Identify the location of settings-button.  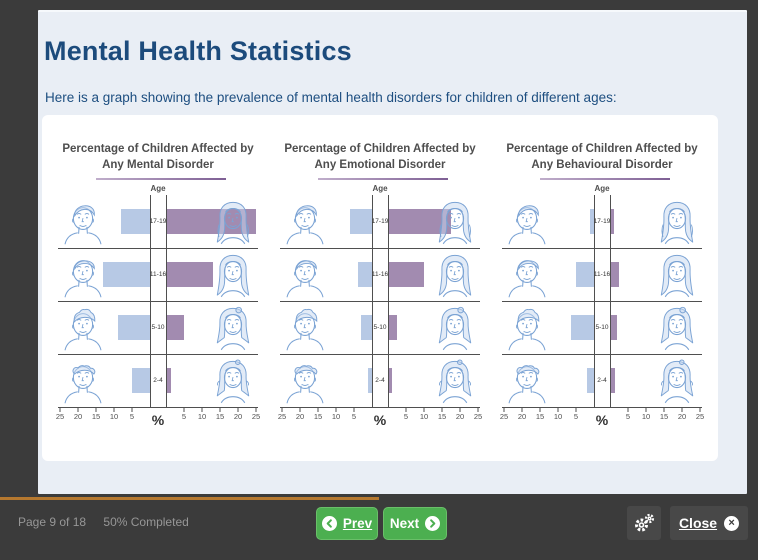
(644, 523).